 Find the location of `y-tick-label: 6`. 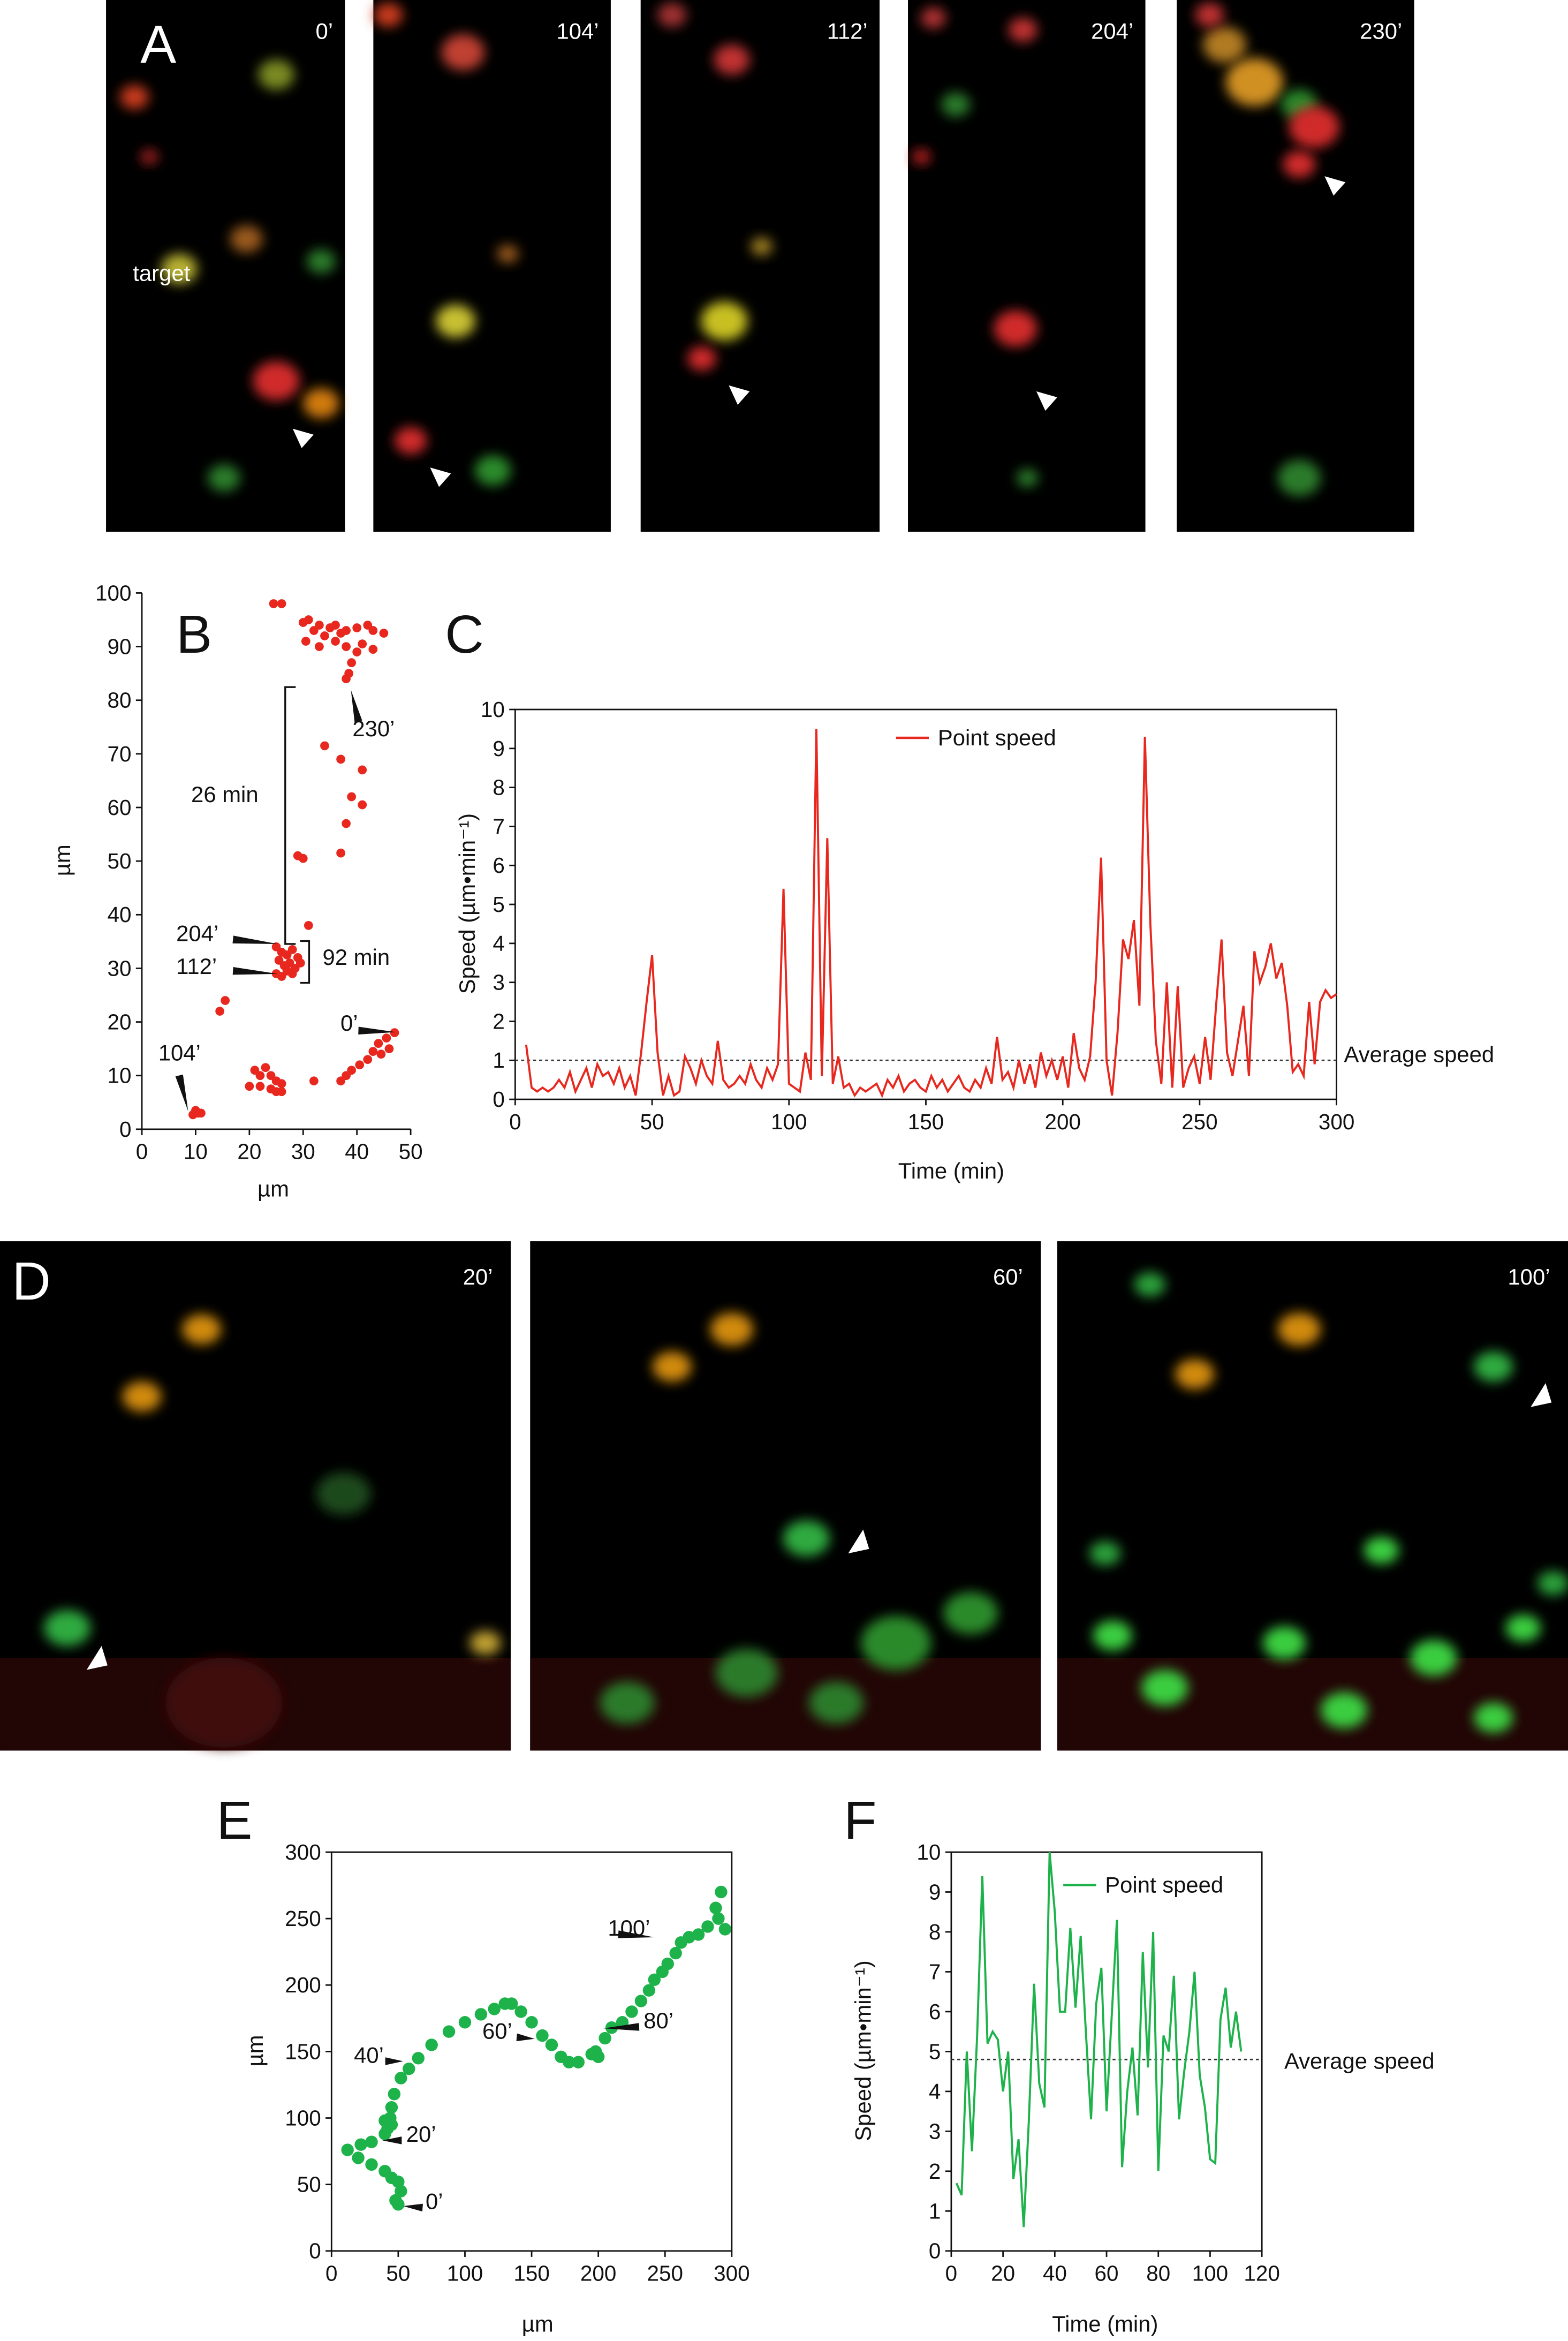

y-tick-label: 6 is located at coordinates (935, 2011).